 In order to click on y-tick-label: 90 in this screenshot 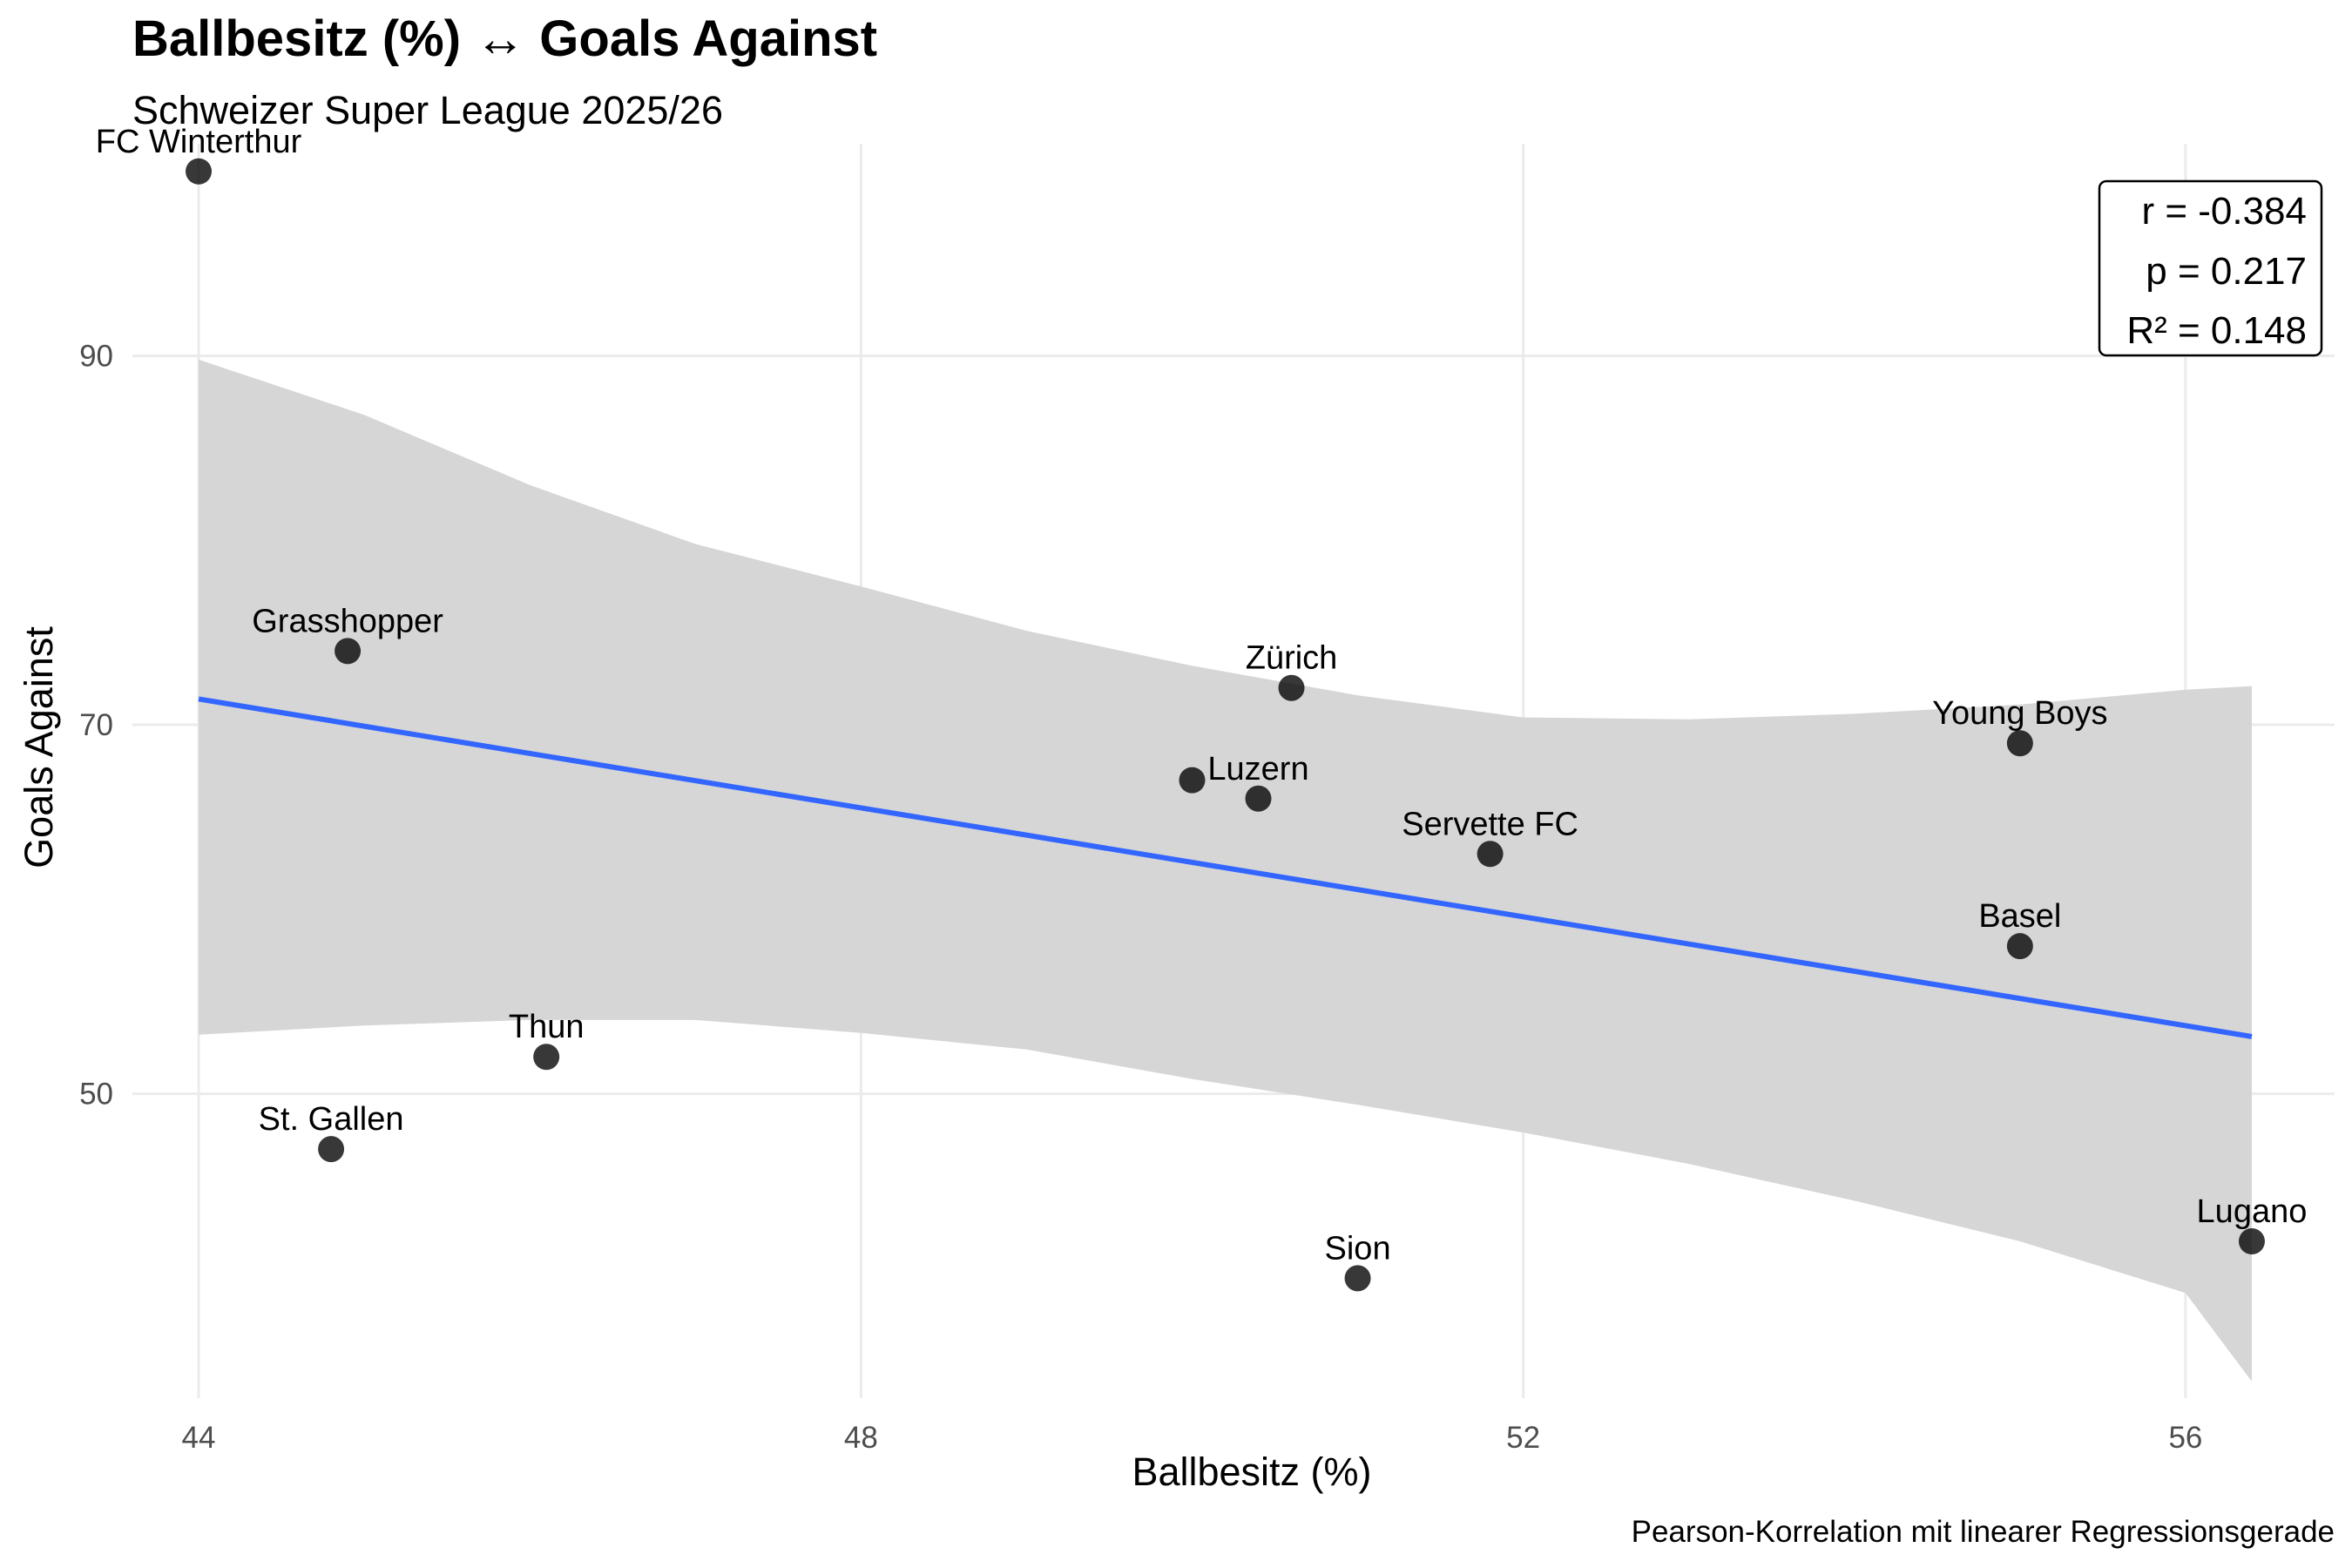, I will do `click(96, 357)`.